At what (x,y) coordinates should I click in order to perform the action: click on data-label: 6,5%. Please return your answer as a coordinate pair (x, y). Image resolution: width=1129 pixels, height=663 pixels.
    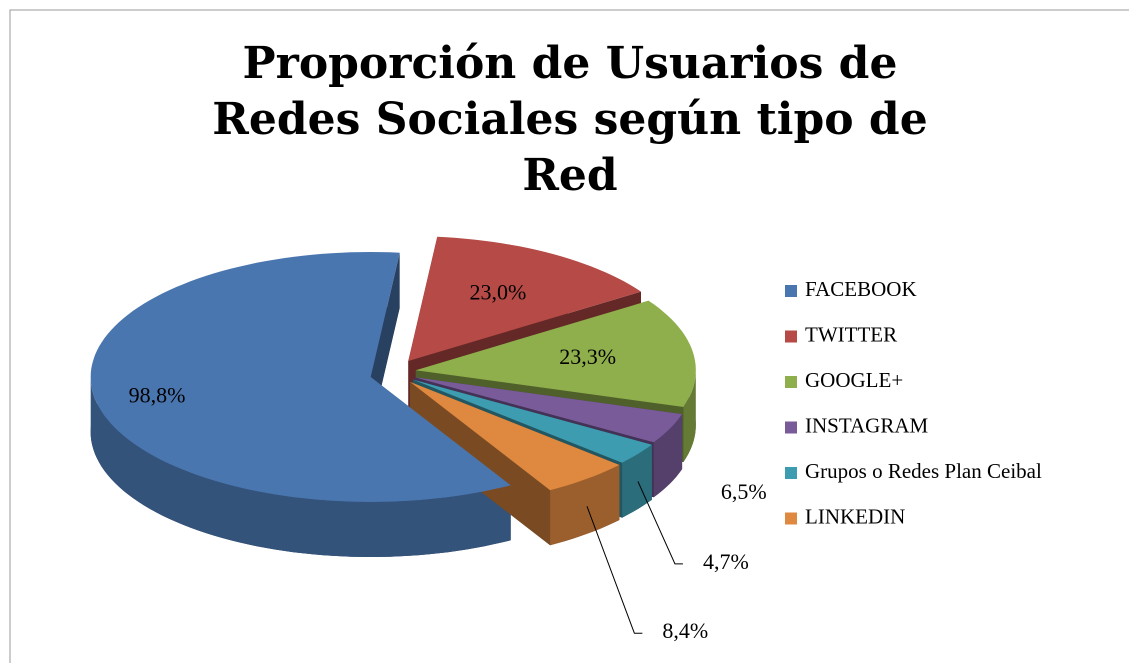
    Looking at the image, I should click on (744, 491).